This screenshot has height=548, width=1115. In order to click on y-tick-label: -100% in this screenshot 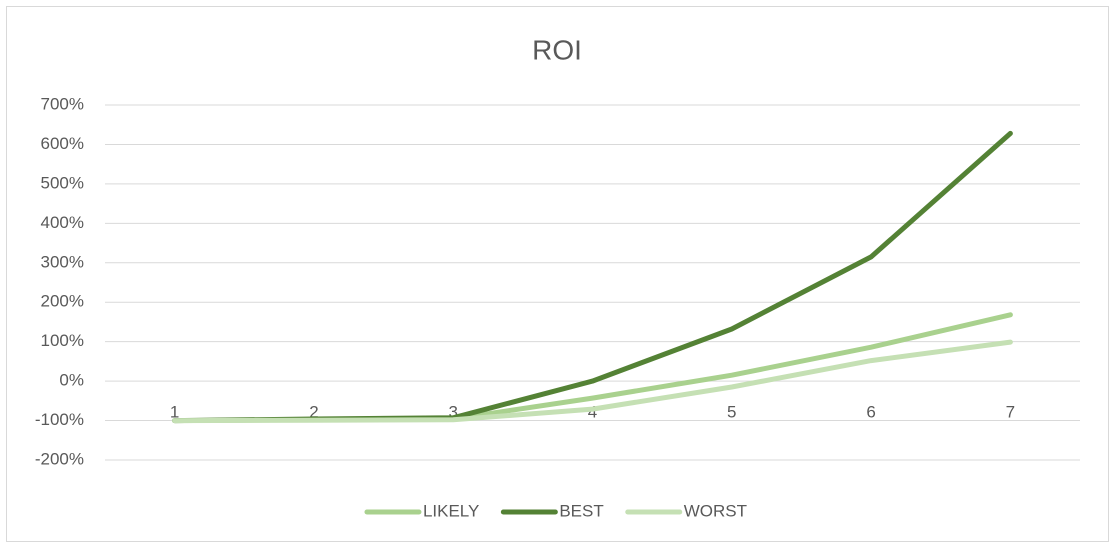, I will do `click(59, 419)`.